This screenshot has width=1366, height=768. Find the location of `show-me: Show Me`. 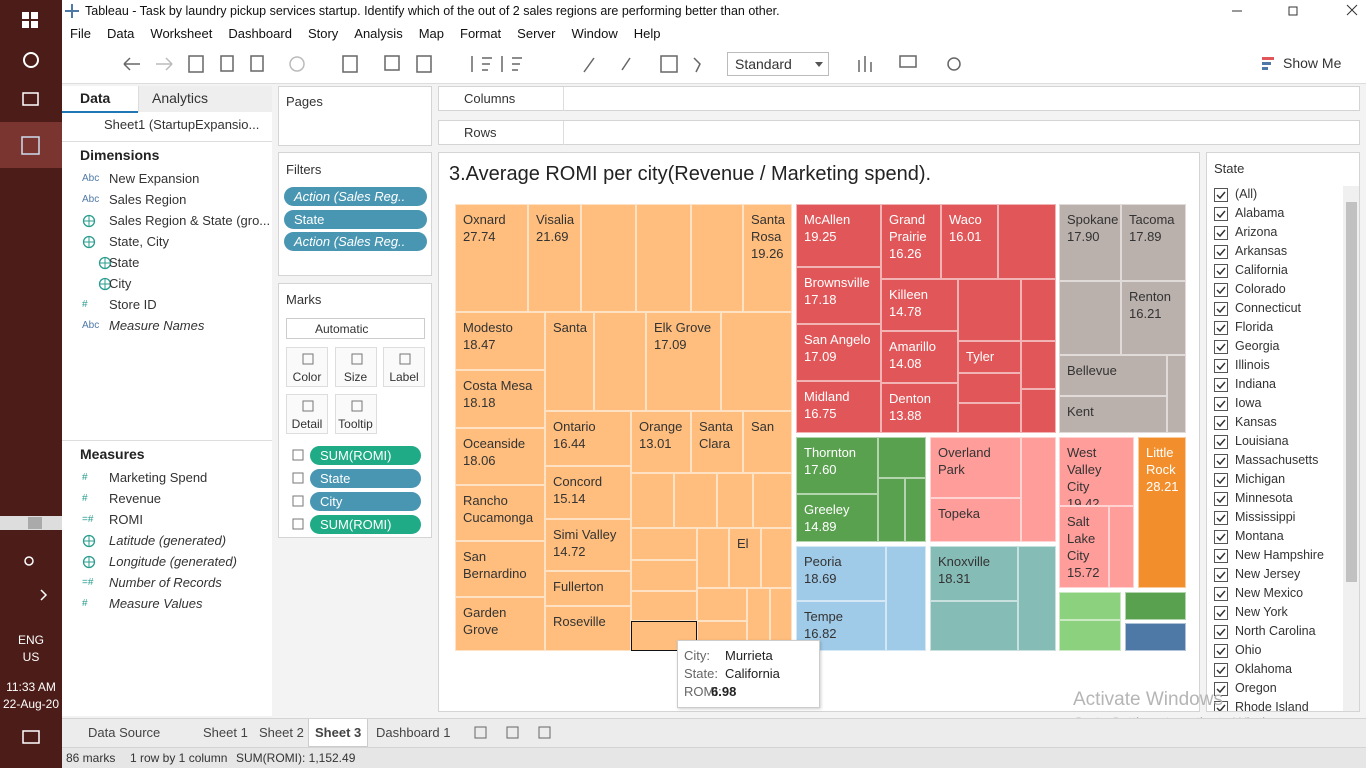

show-me: Show Me is located at coordinates (1312, 63).